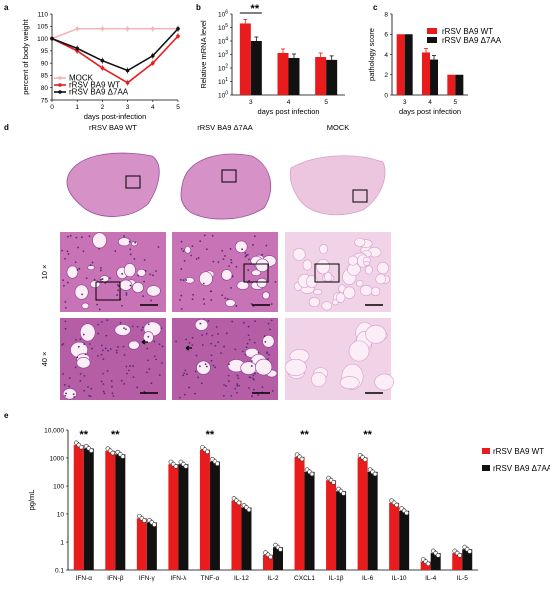 This screenshot has height=592, width=550. What do you see at coordinates (338, 127) in the screenshot?
I see `column-label: MOCK` at bounding box center [338, 127].